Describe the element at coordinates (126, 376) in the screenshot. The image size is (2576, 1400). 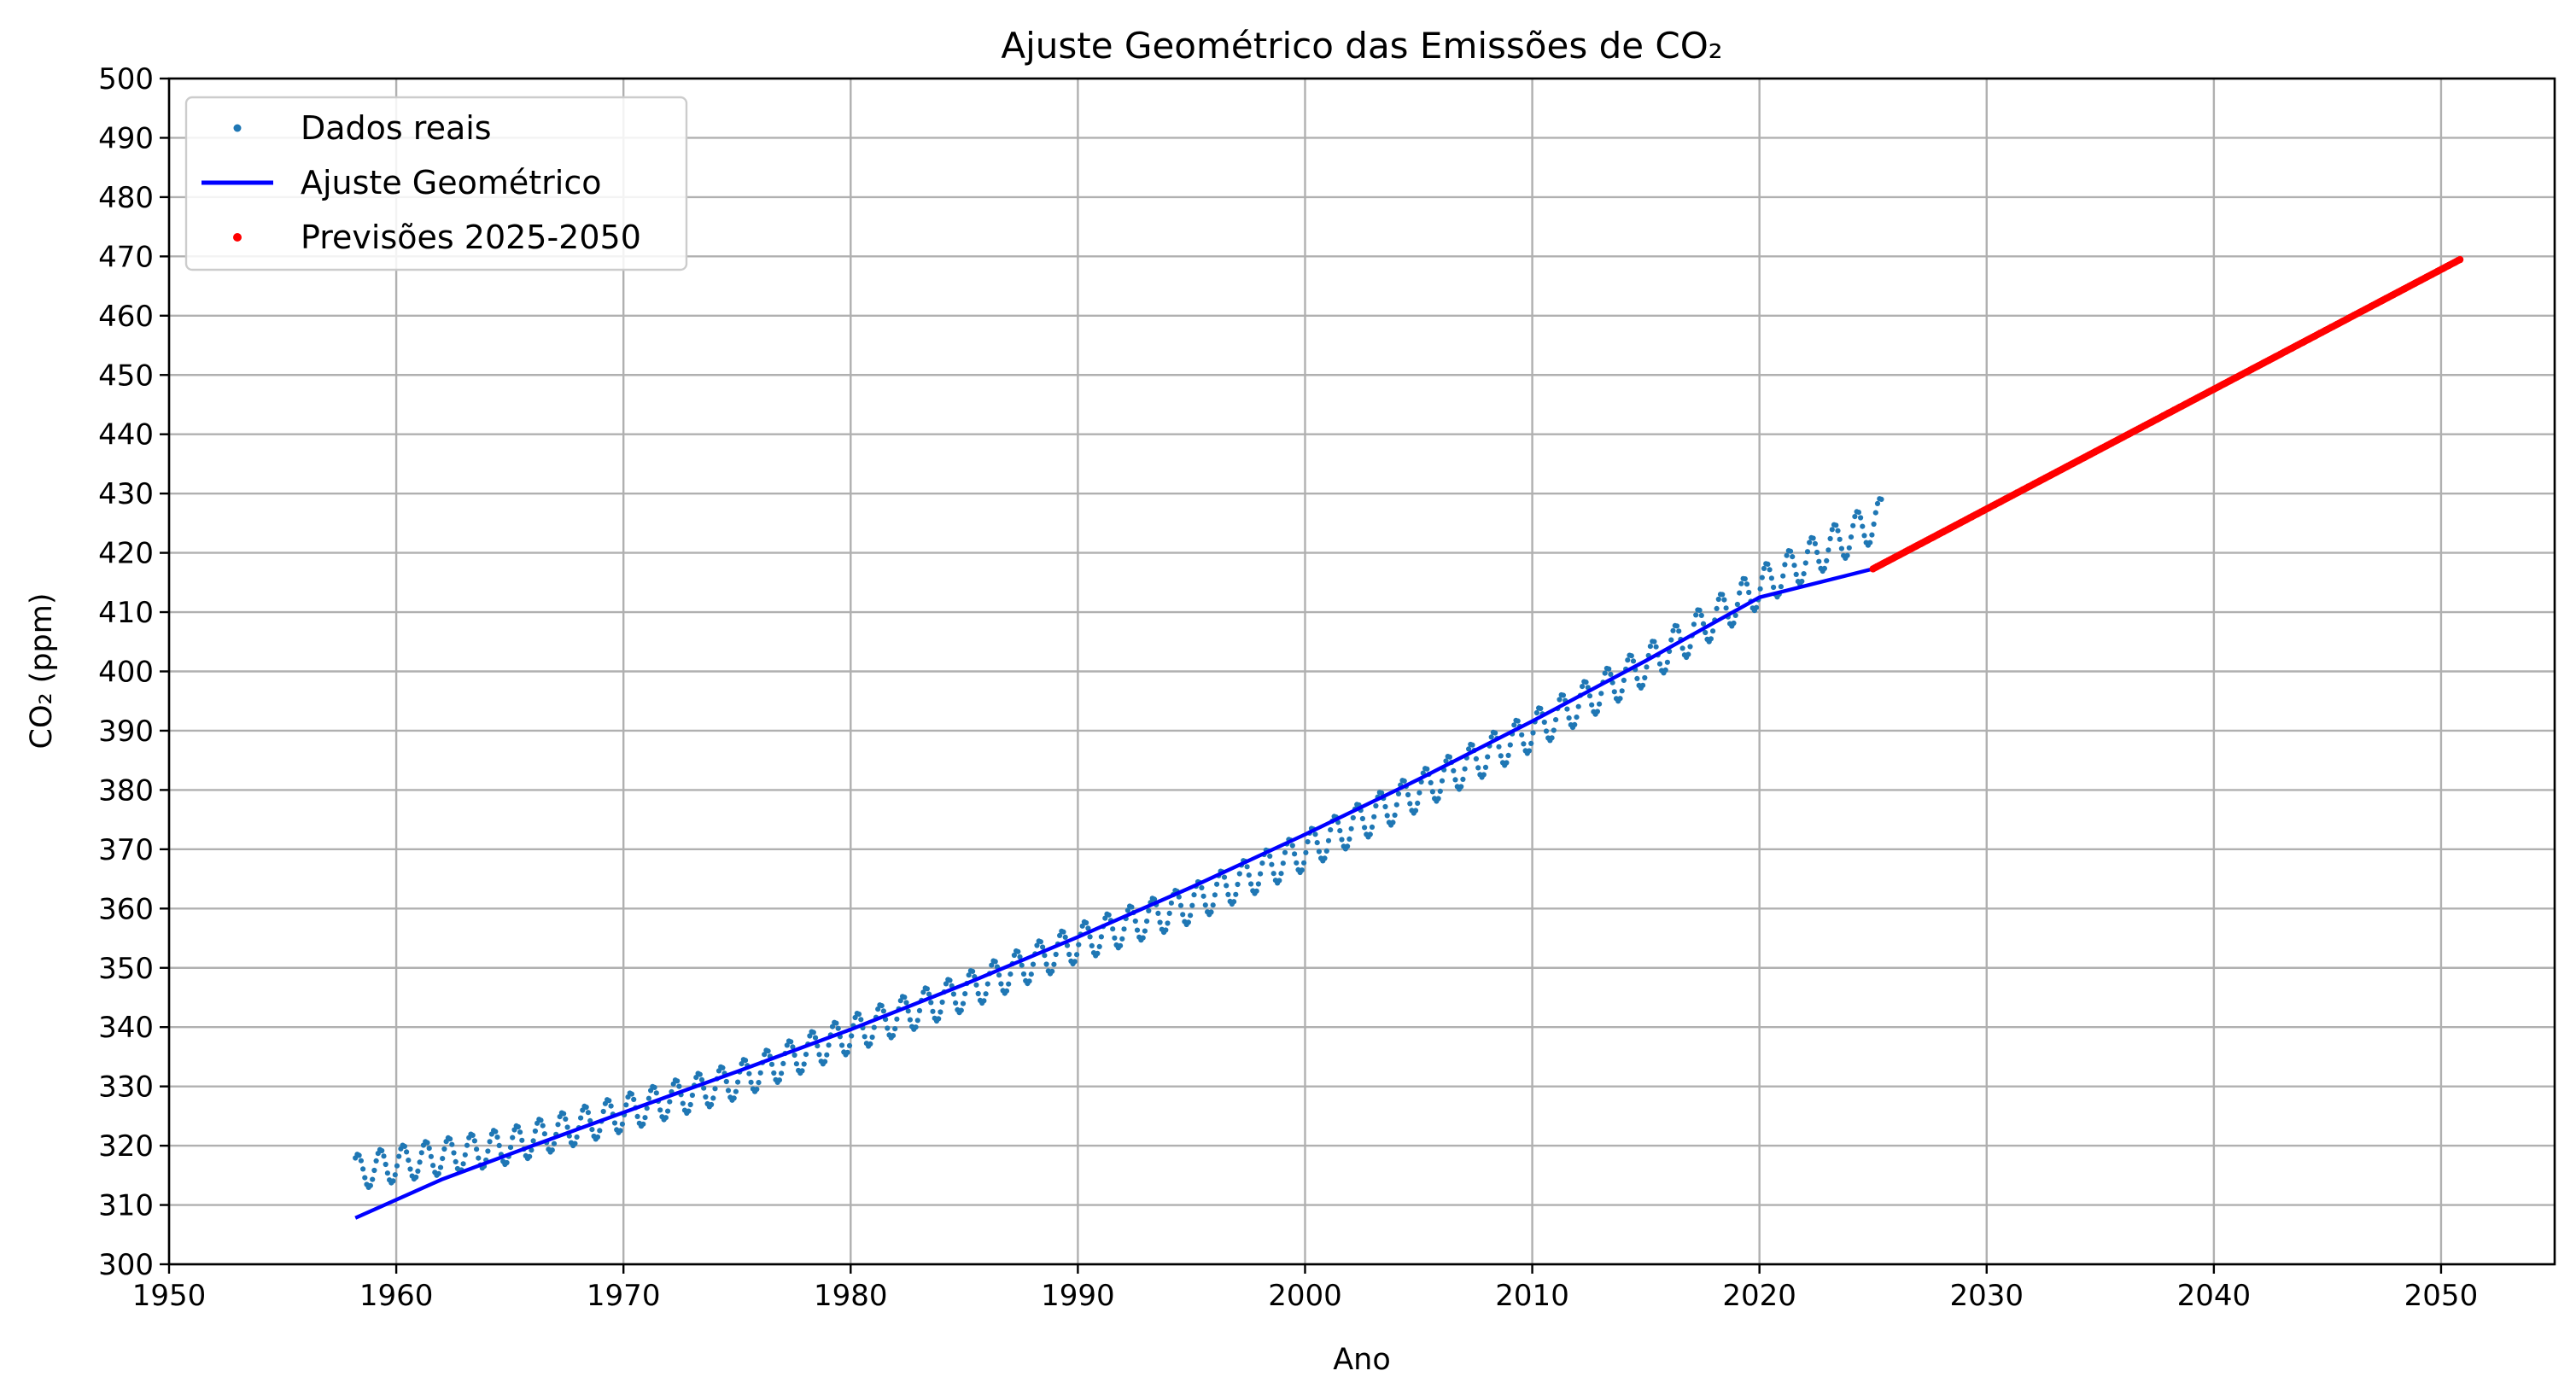
I see `y-tick-label: 450` at that location.